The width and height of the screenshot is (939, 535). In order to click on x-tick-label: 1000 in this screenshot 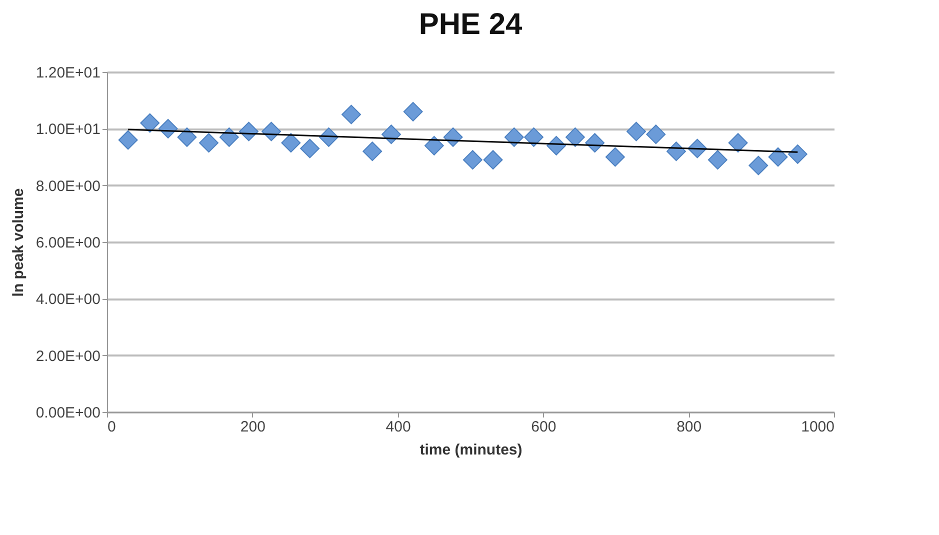, I will do `click(817, 427)`.